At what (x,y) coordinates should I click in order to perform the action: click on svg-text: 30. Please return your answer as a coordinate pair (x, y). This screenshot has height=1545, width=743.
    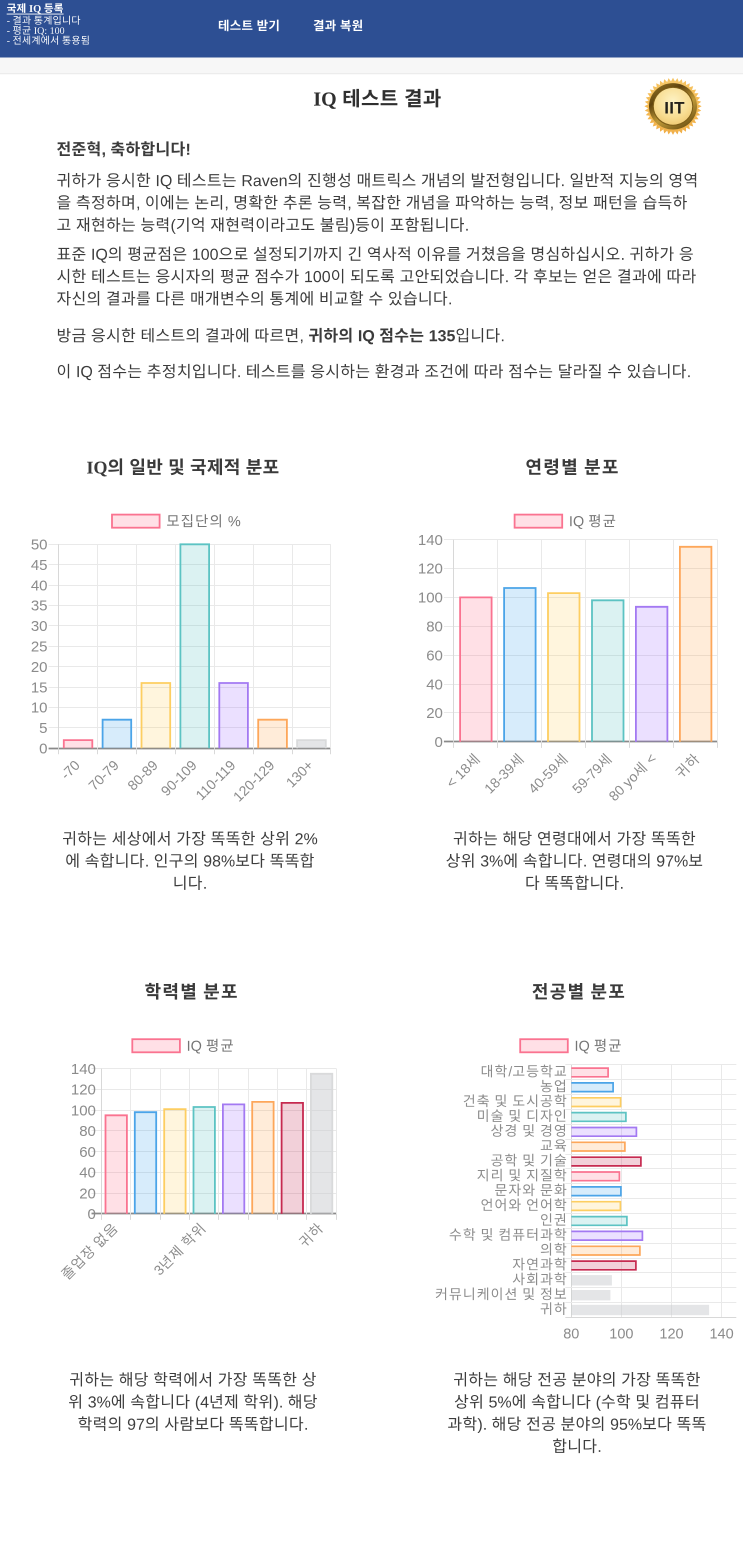
    Looking at the image, I should click on (39, 626).